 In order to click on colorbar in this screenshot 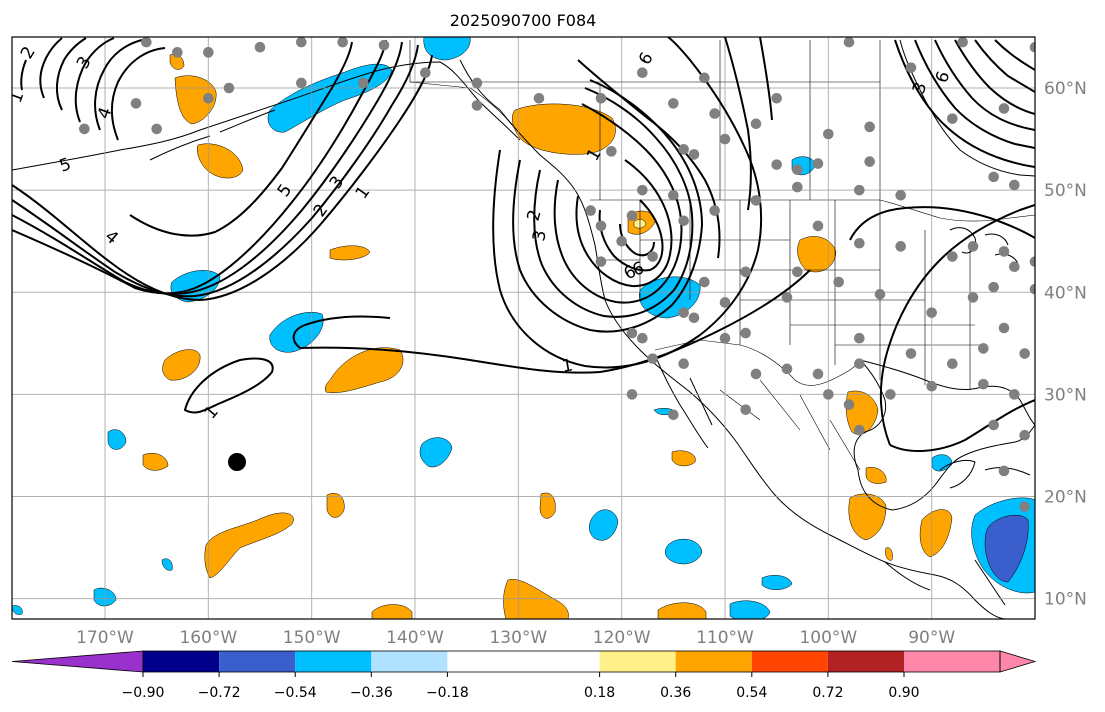, I will do `click(524, 661)`.